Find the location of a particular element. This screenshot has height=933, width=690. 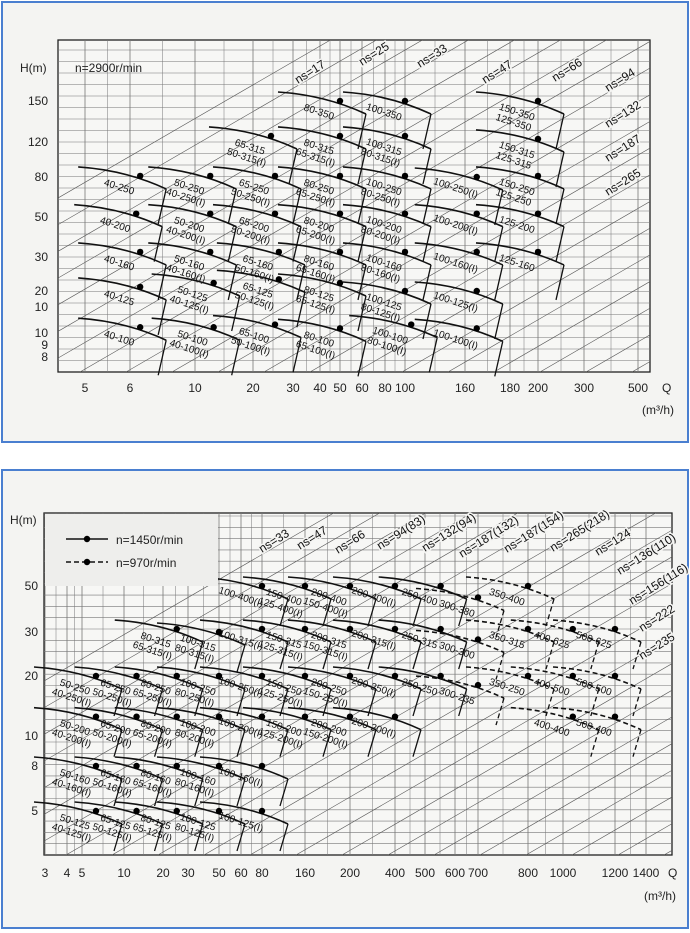

x-tick-label: 30 is located at coordinates (293, 388).